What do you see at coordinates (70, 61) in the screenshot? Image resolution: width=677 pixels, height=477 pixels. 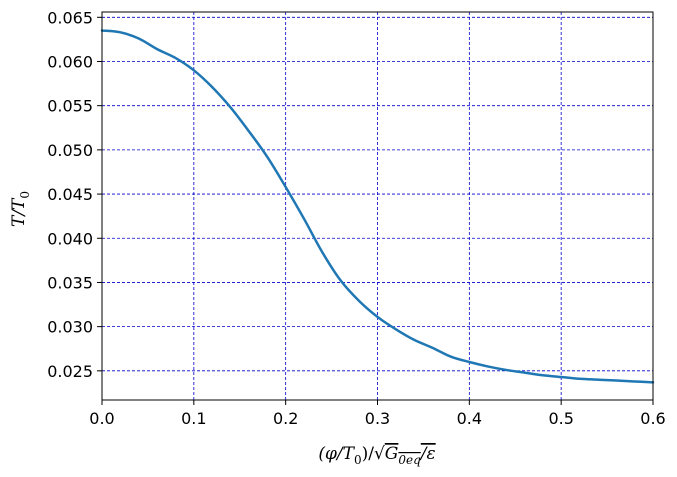 I see `y-tick-label: 0.060` at bounding box center [70, 61].